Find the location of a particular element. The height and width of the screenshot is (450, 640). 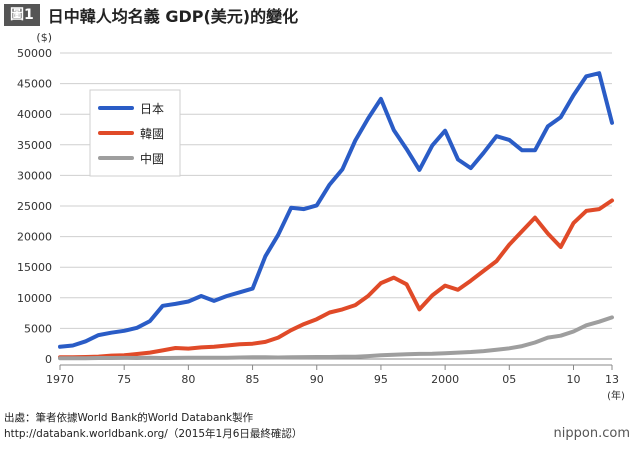

brand-text: nippon.com is located at coordinates (591, 433).